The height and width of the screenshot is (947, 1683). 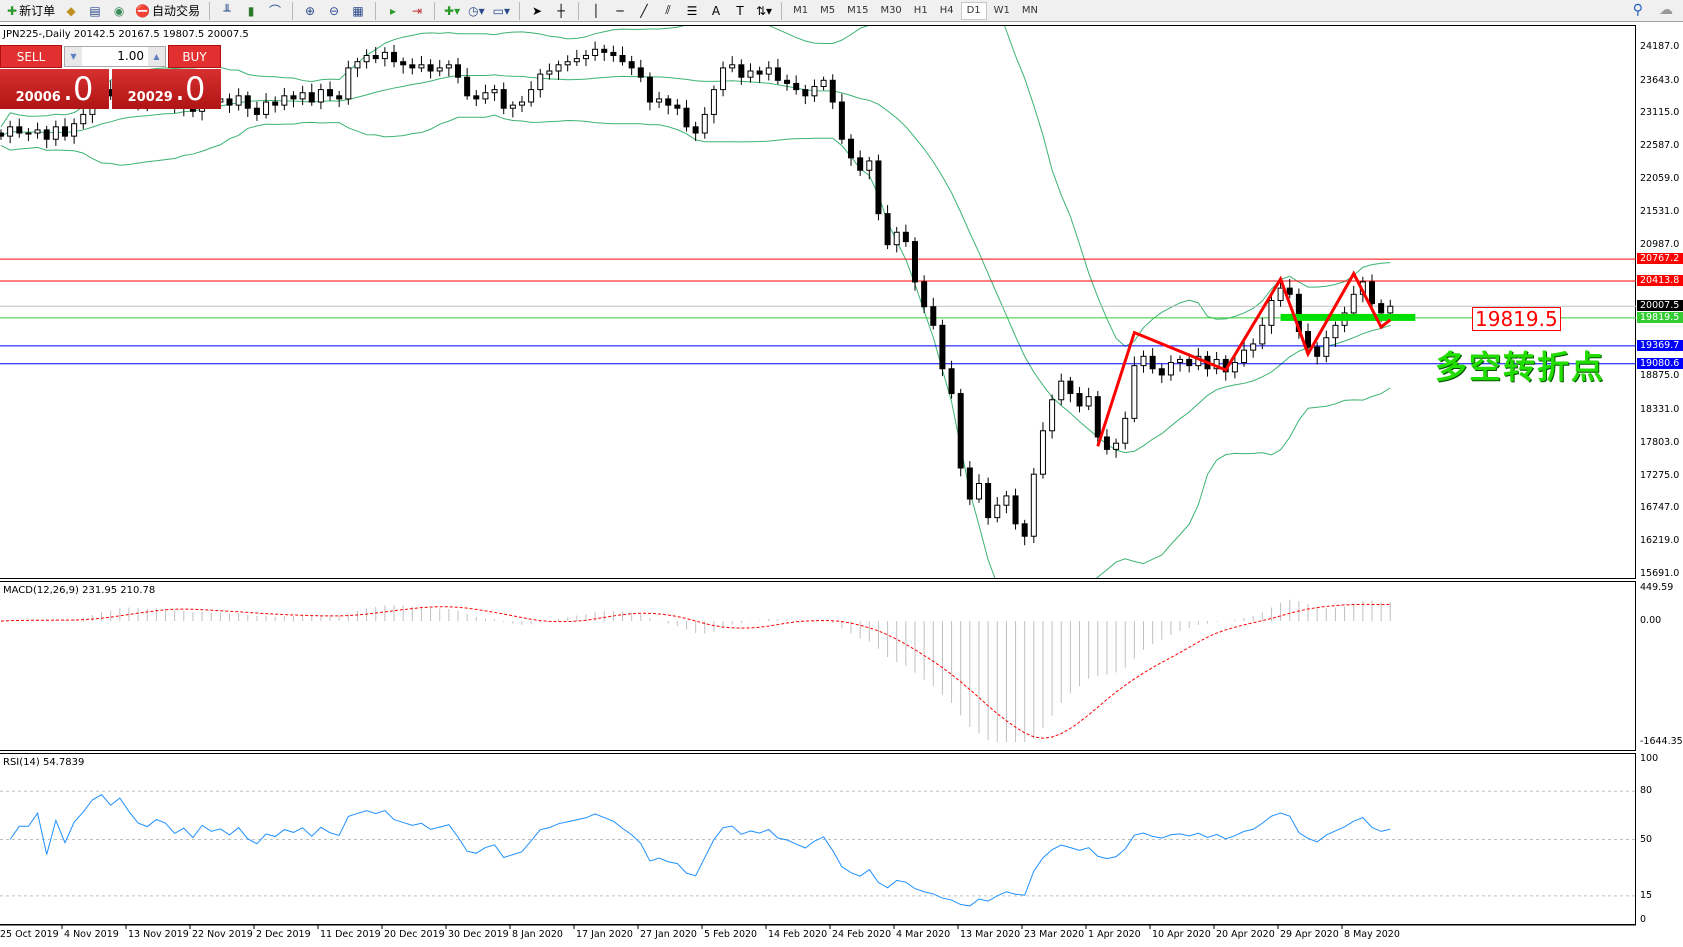 I want to click on lot-size-input: 1.00, so click(x=130, y=56).